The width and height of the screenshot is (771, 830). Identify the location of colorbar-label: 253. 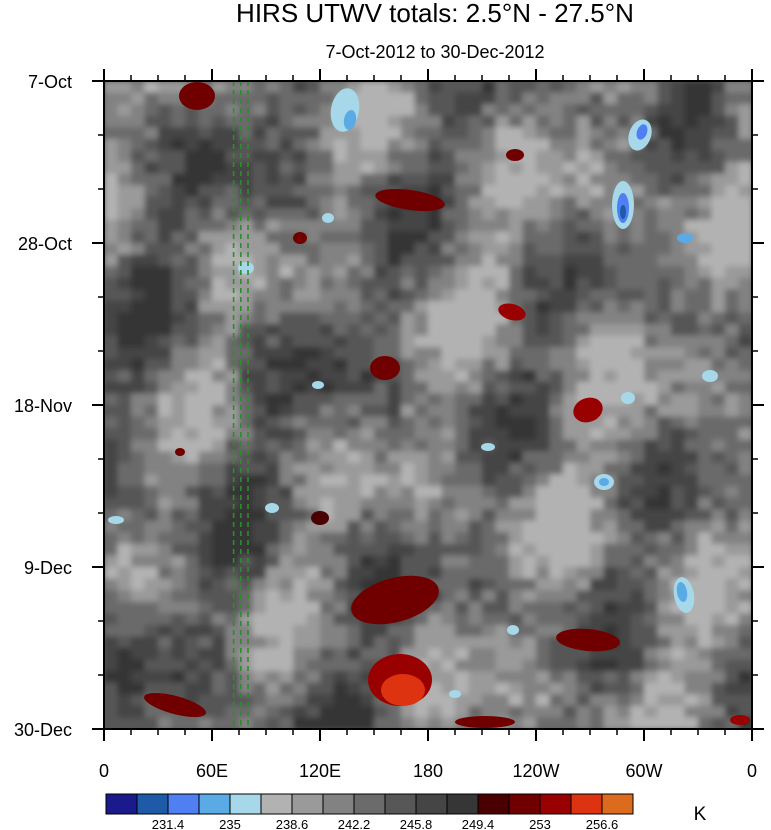
(540, 823).